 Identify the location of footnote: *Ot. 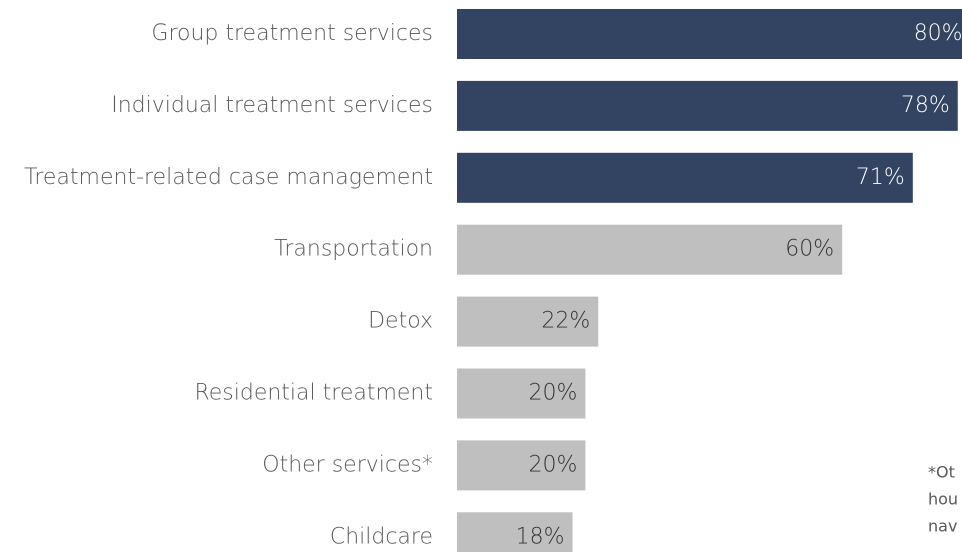
(941, 472).